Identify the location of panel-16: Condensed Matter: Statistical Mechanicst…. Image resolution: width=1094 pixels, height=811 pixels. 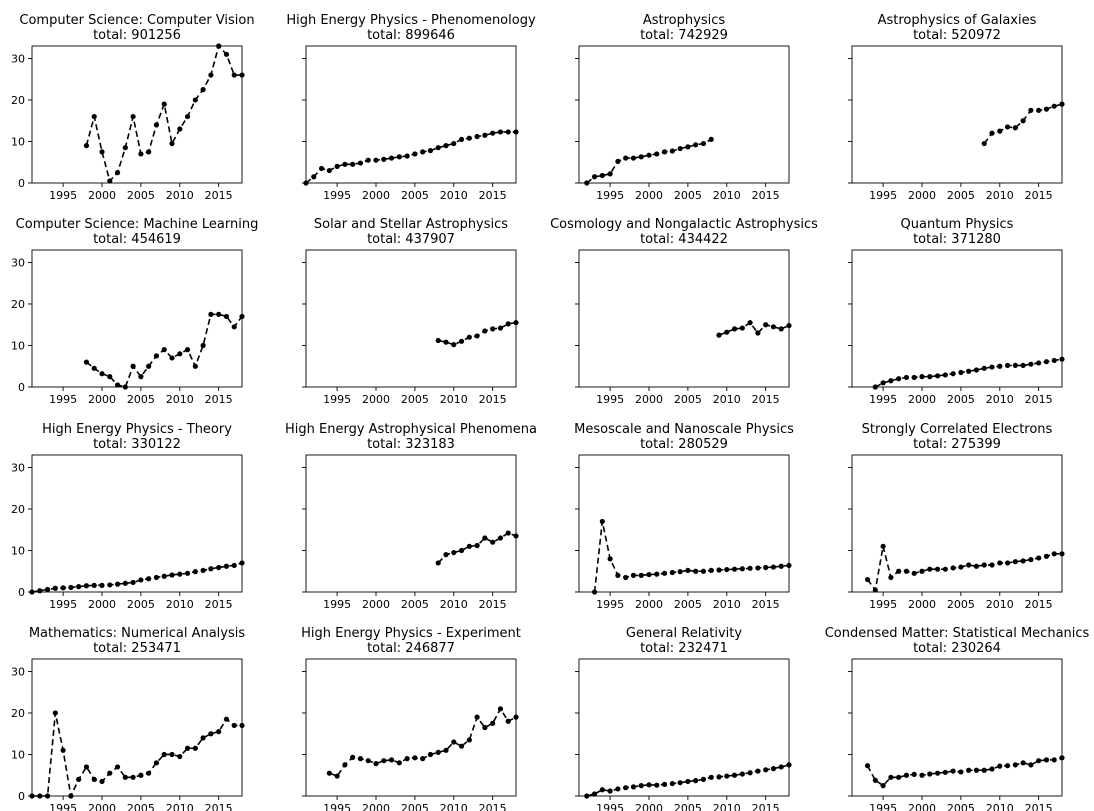
(957, 718).